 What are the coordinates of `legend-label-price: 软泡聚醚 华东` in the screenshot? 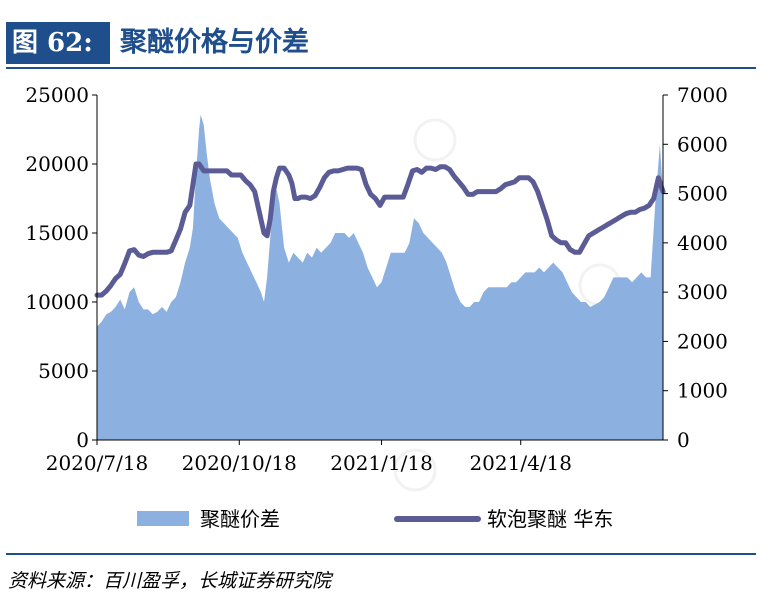 It's located at (550, 519).